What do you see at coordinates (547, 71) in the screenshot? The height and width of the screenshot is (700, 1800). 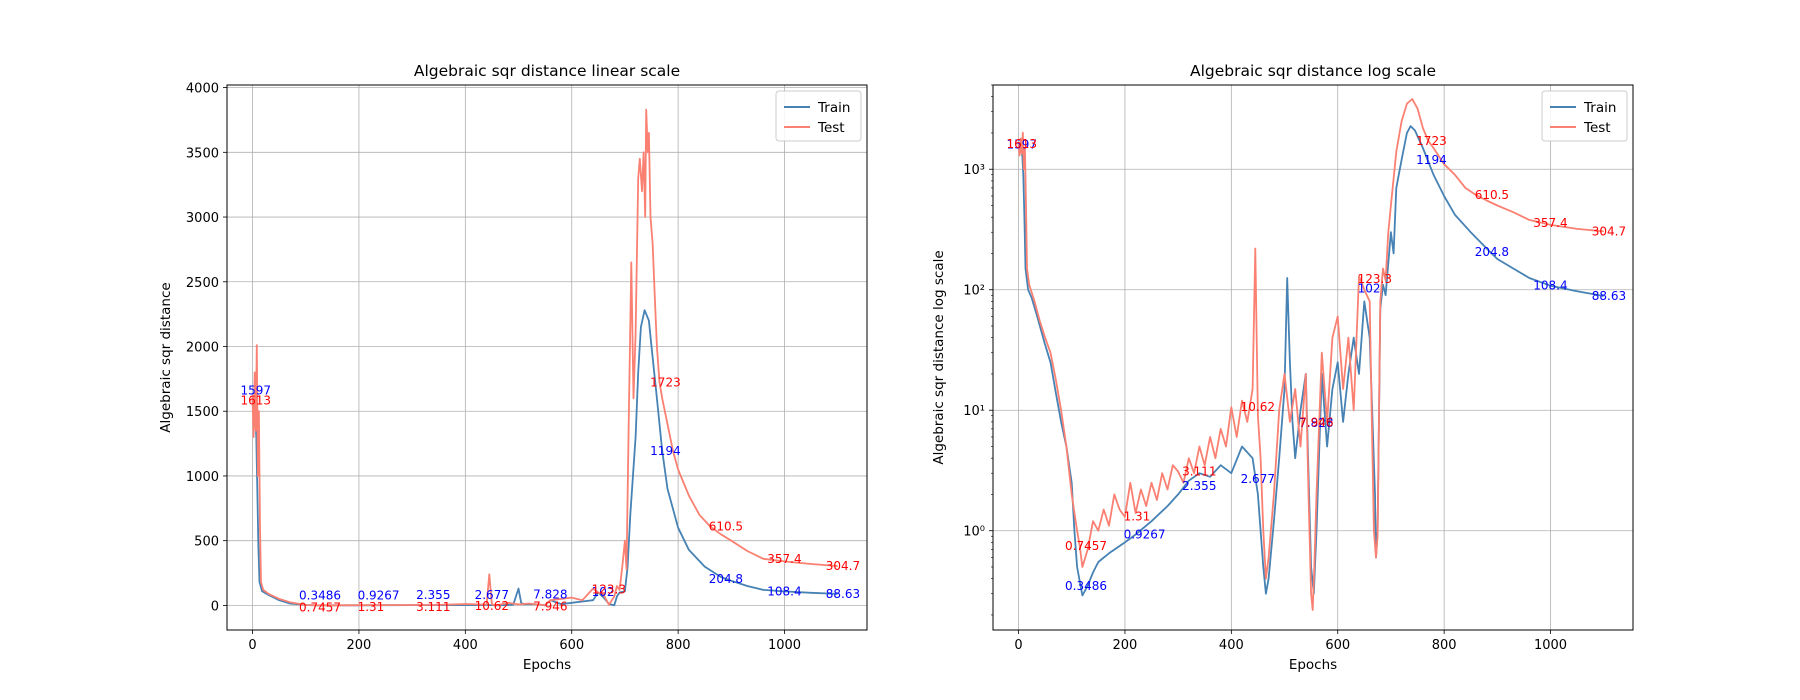 I see `chart-title: Algebraic sqr distance linear scale` at bounding box center [547, 71].